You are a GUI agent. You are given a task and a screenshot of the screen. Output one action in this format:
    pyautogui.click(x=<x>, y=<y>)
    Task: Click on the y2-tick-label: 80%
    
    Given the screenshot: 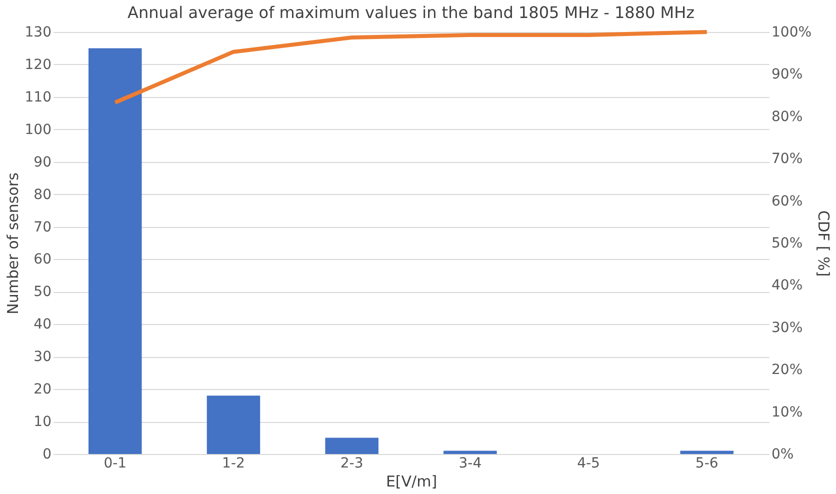 What is the action you would take?
    pyautogui.click(x=787, y=116)
    